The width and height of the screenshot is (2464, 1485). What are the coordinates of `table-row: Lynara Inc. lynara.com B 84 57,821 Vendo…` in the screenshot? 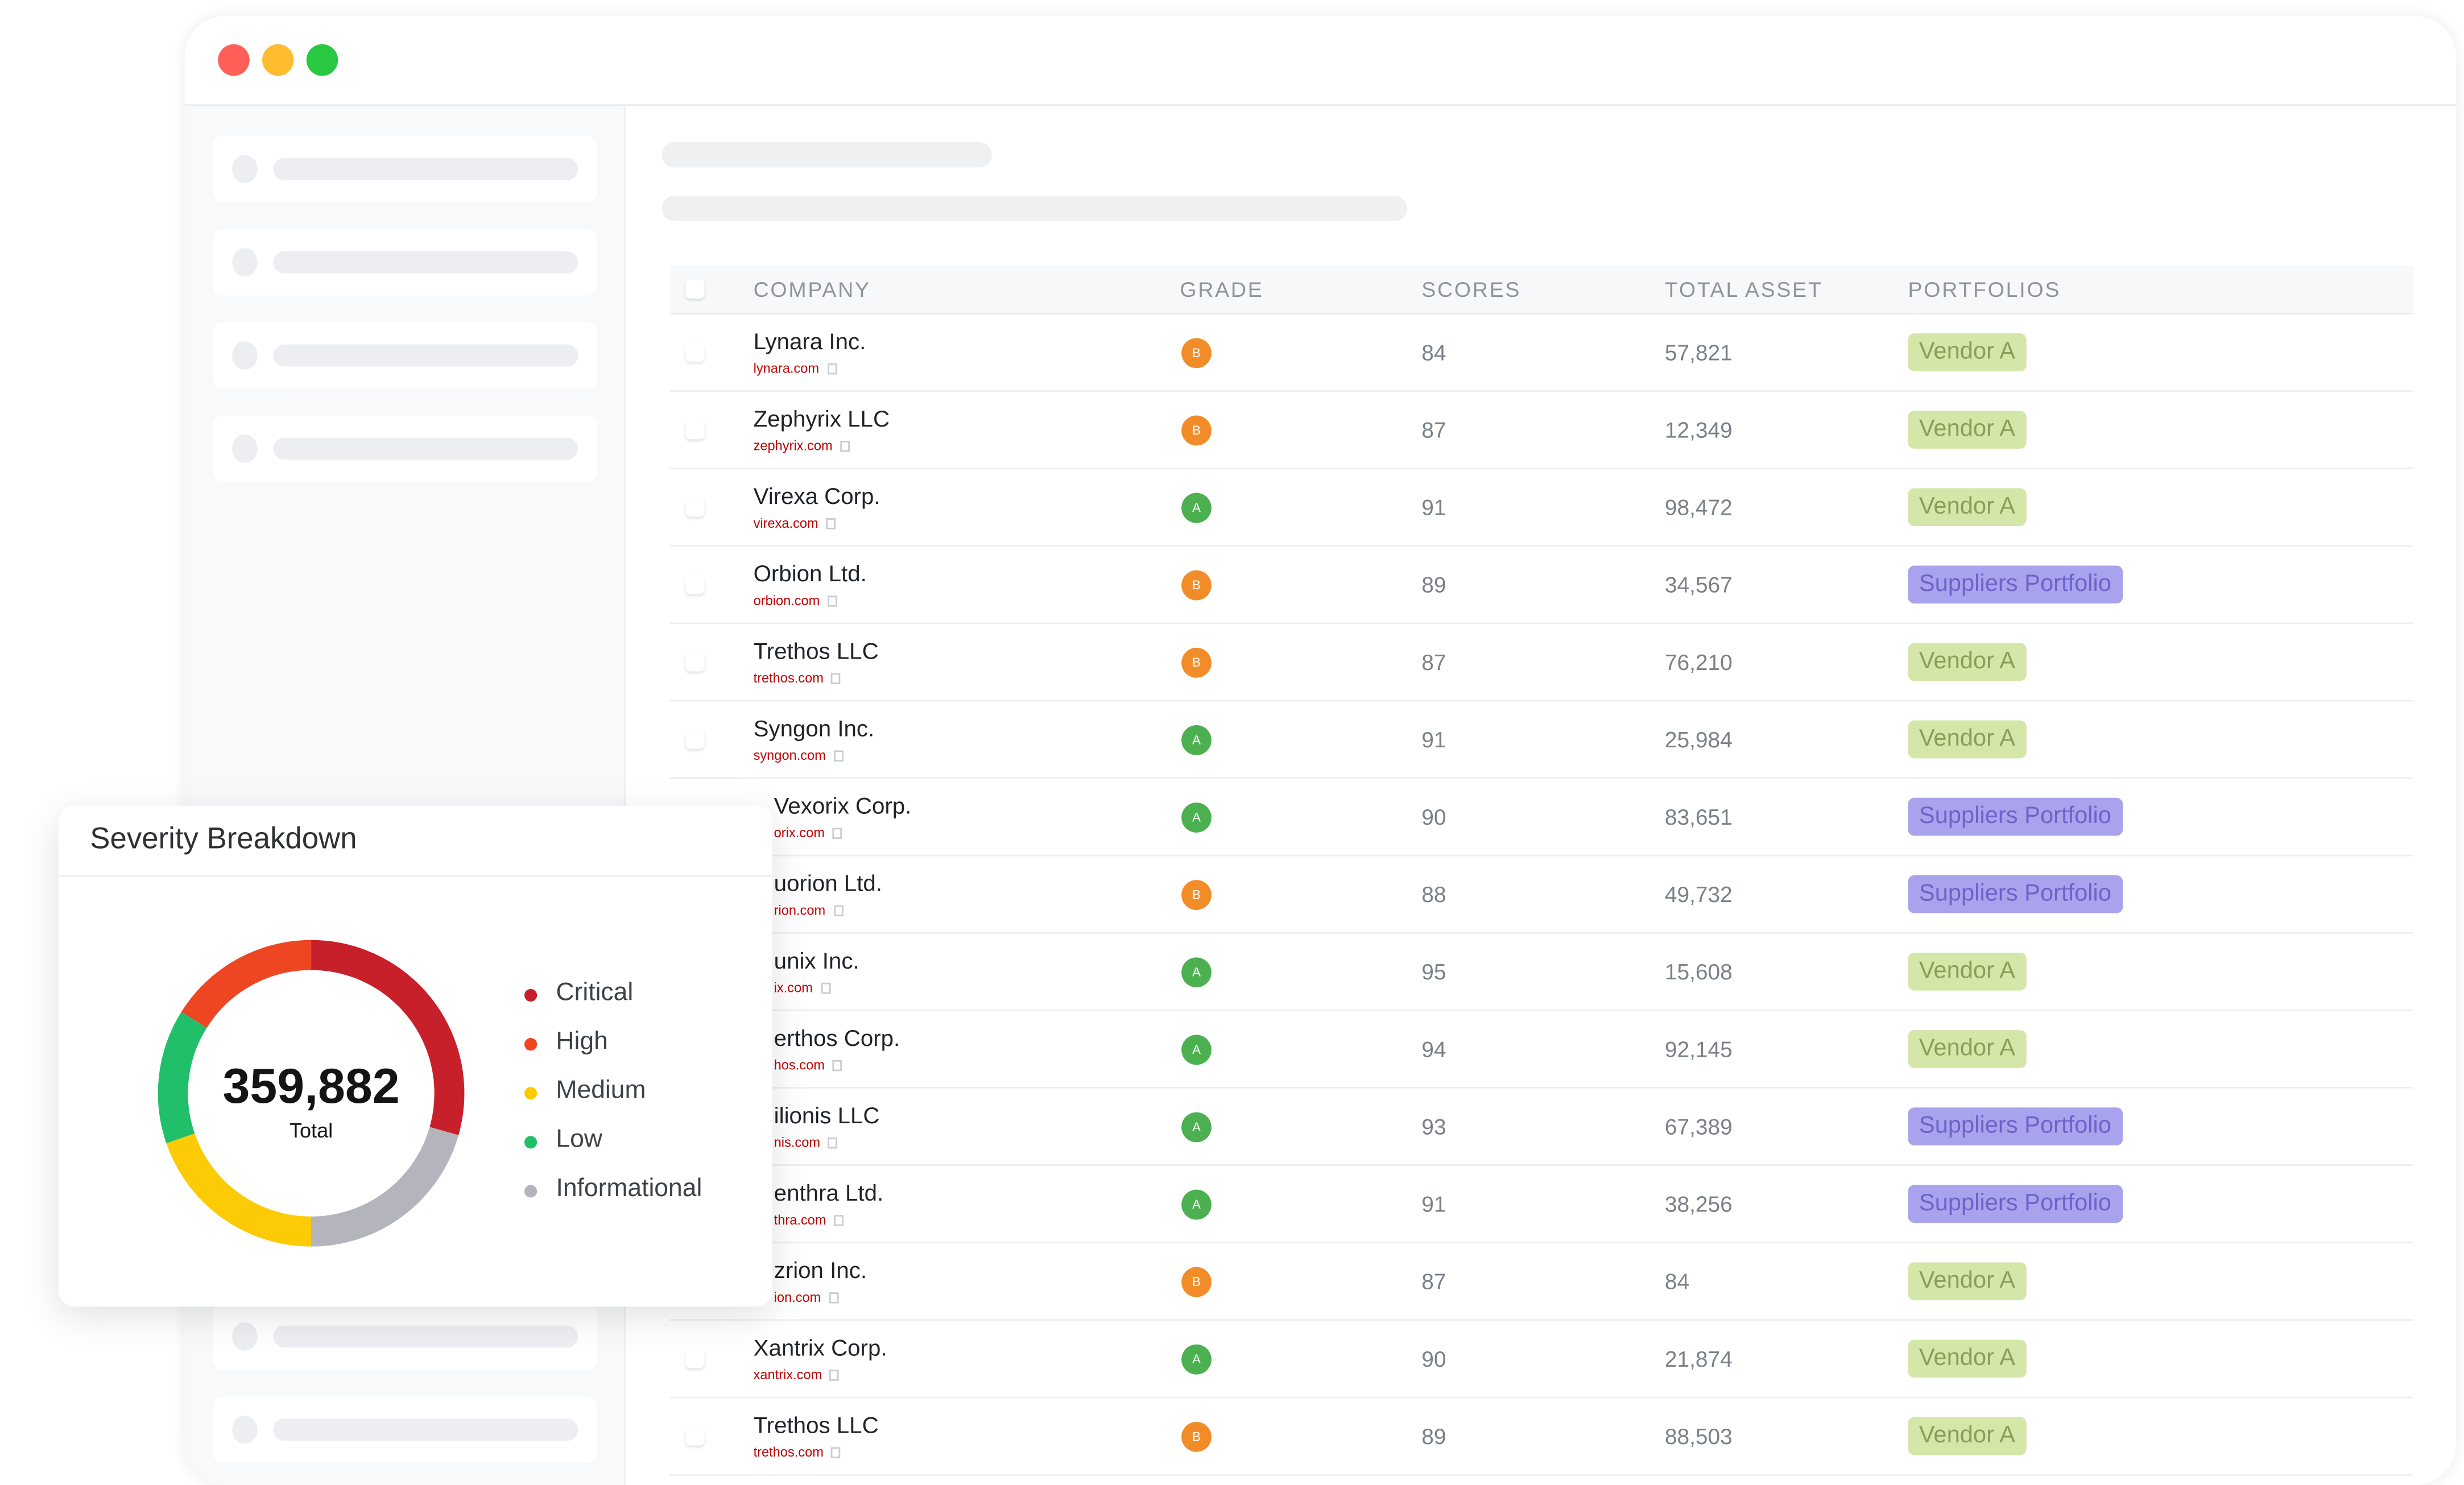 It's located at (1541, 353).